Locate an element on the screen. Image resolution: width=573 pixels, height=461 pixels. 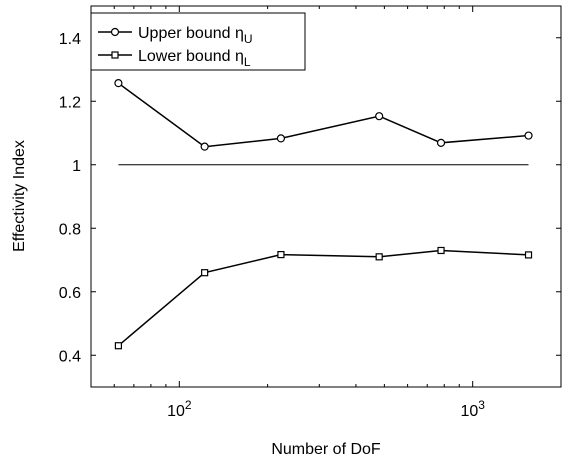
y-tick-label: 0.4 is located at coordinates (70, 356).